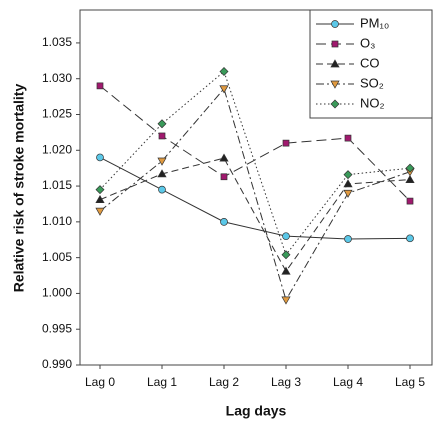 The image size is (442, 428). I want to click on y-tick-label: 1.030, so click(57, 78).